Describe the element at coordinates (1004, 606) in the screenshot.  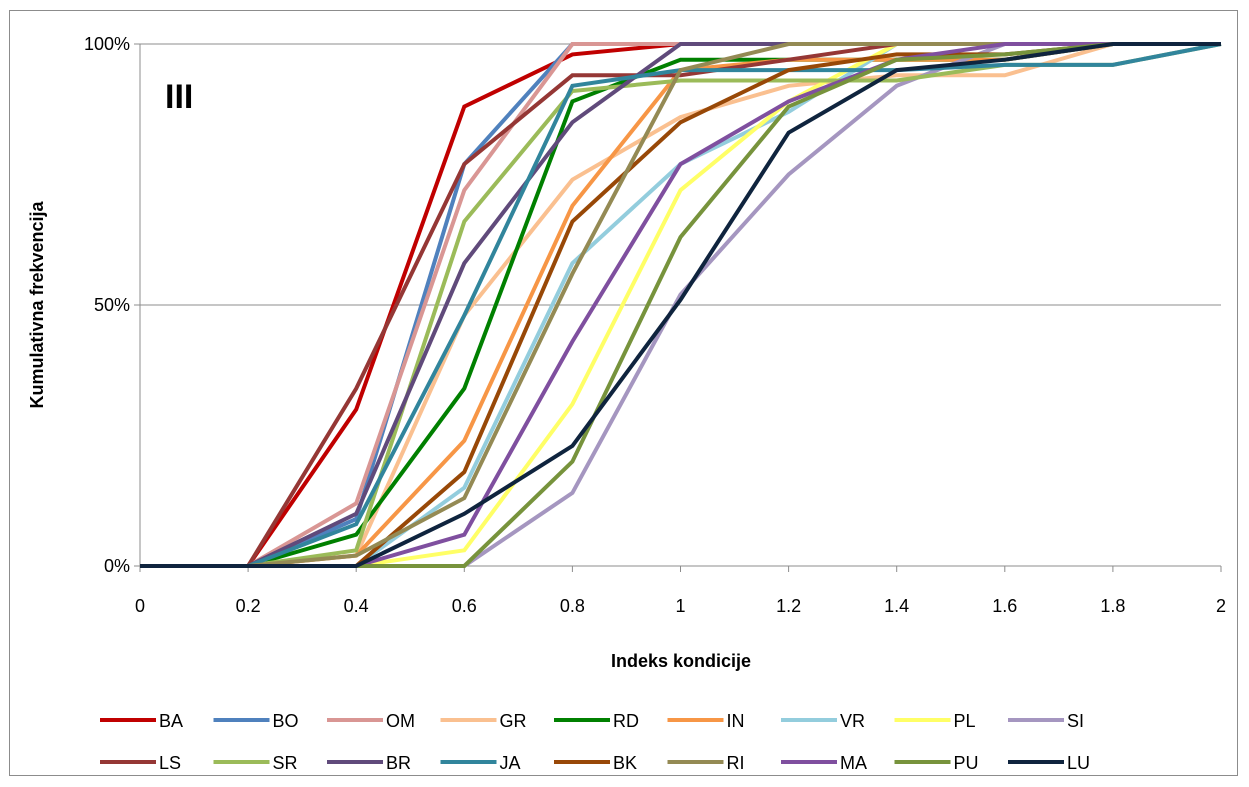
I see `x-tick-label: 1.6` at that location.